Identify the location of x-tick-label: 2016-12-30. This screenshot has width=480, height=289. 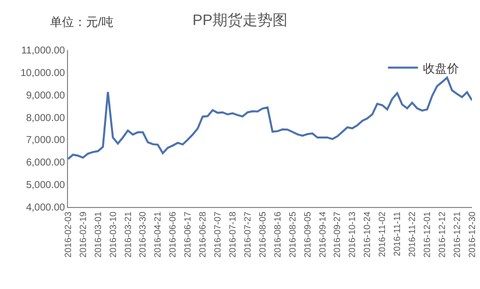
(471, 235).